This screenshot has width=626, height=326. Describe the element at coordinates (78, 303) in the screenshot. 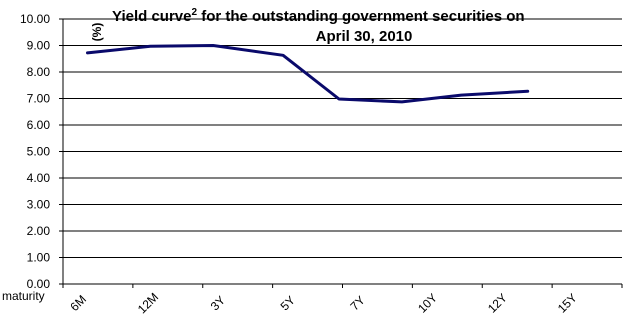

I see `x-tick-label: 6M` at that location.